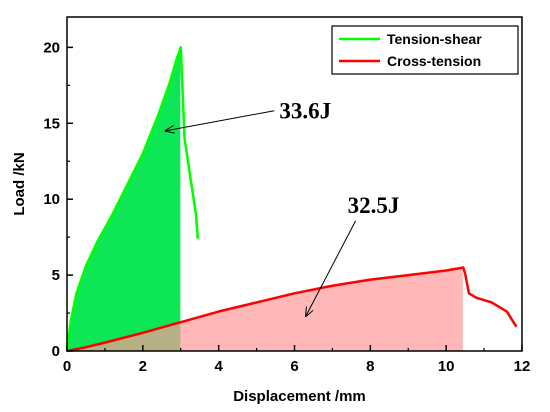  I want to click on x-tick-label: 10, so click(446, 366).